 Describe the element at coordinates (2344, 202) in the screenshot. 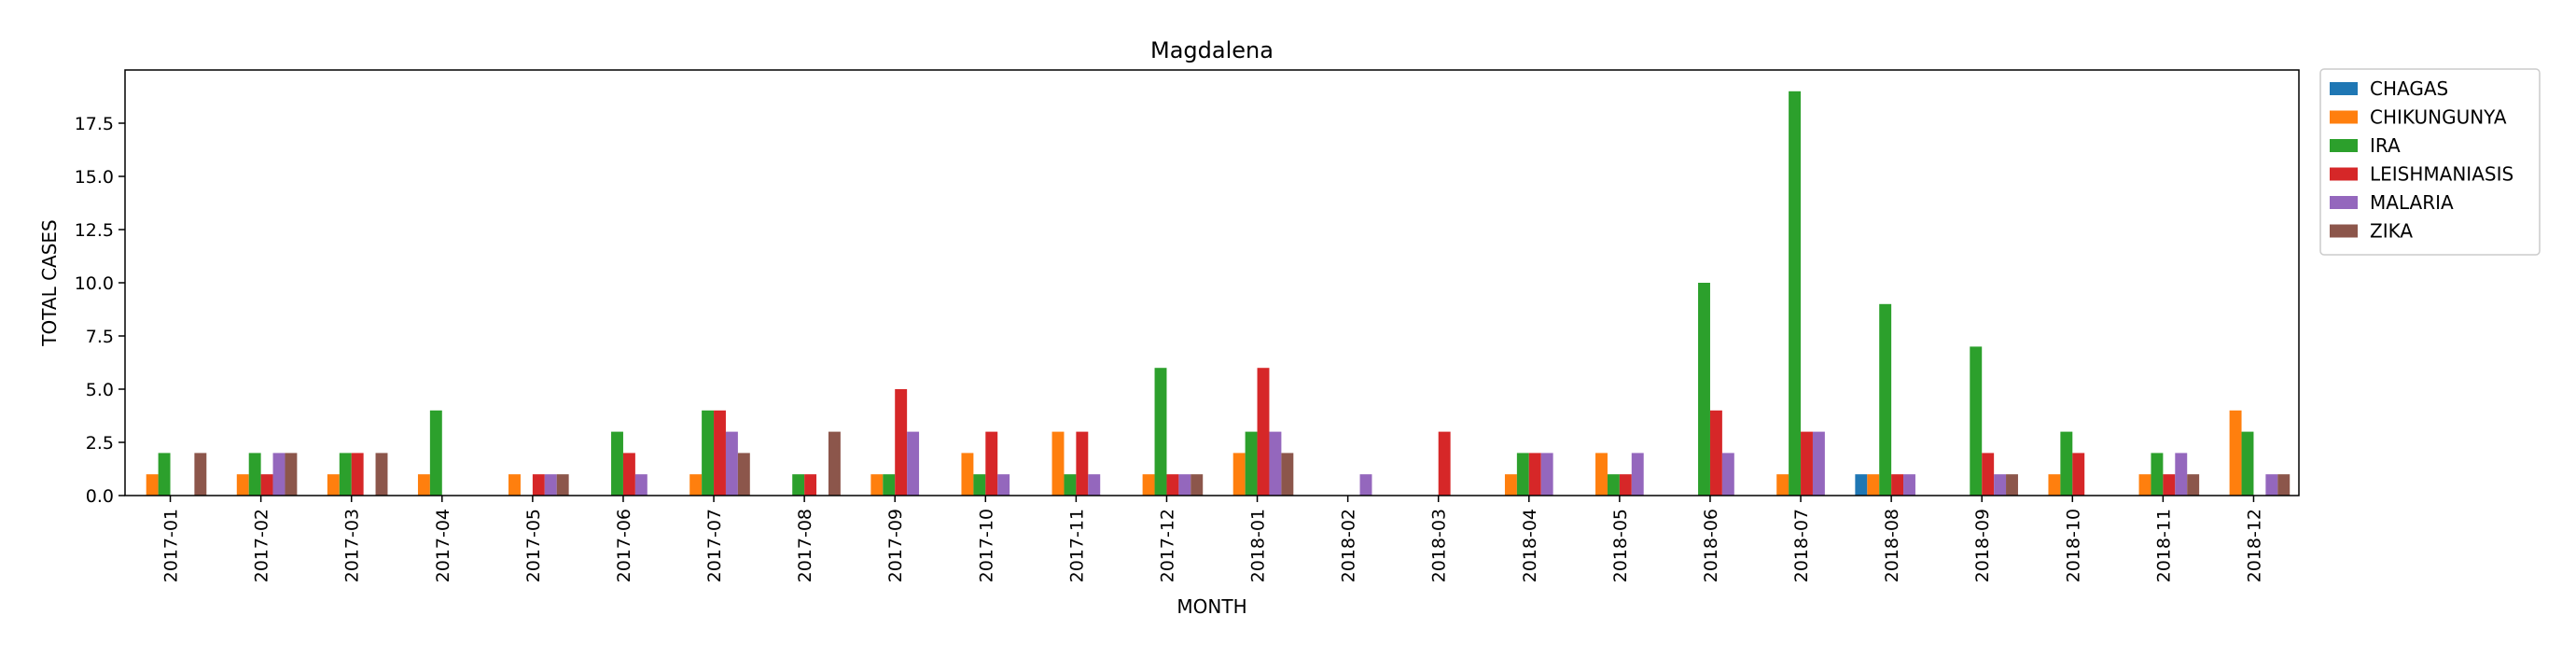

I see `legend-swatch-malaria` at that location.